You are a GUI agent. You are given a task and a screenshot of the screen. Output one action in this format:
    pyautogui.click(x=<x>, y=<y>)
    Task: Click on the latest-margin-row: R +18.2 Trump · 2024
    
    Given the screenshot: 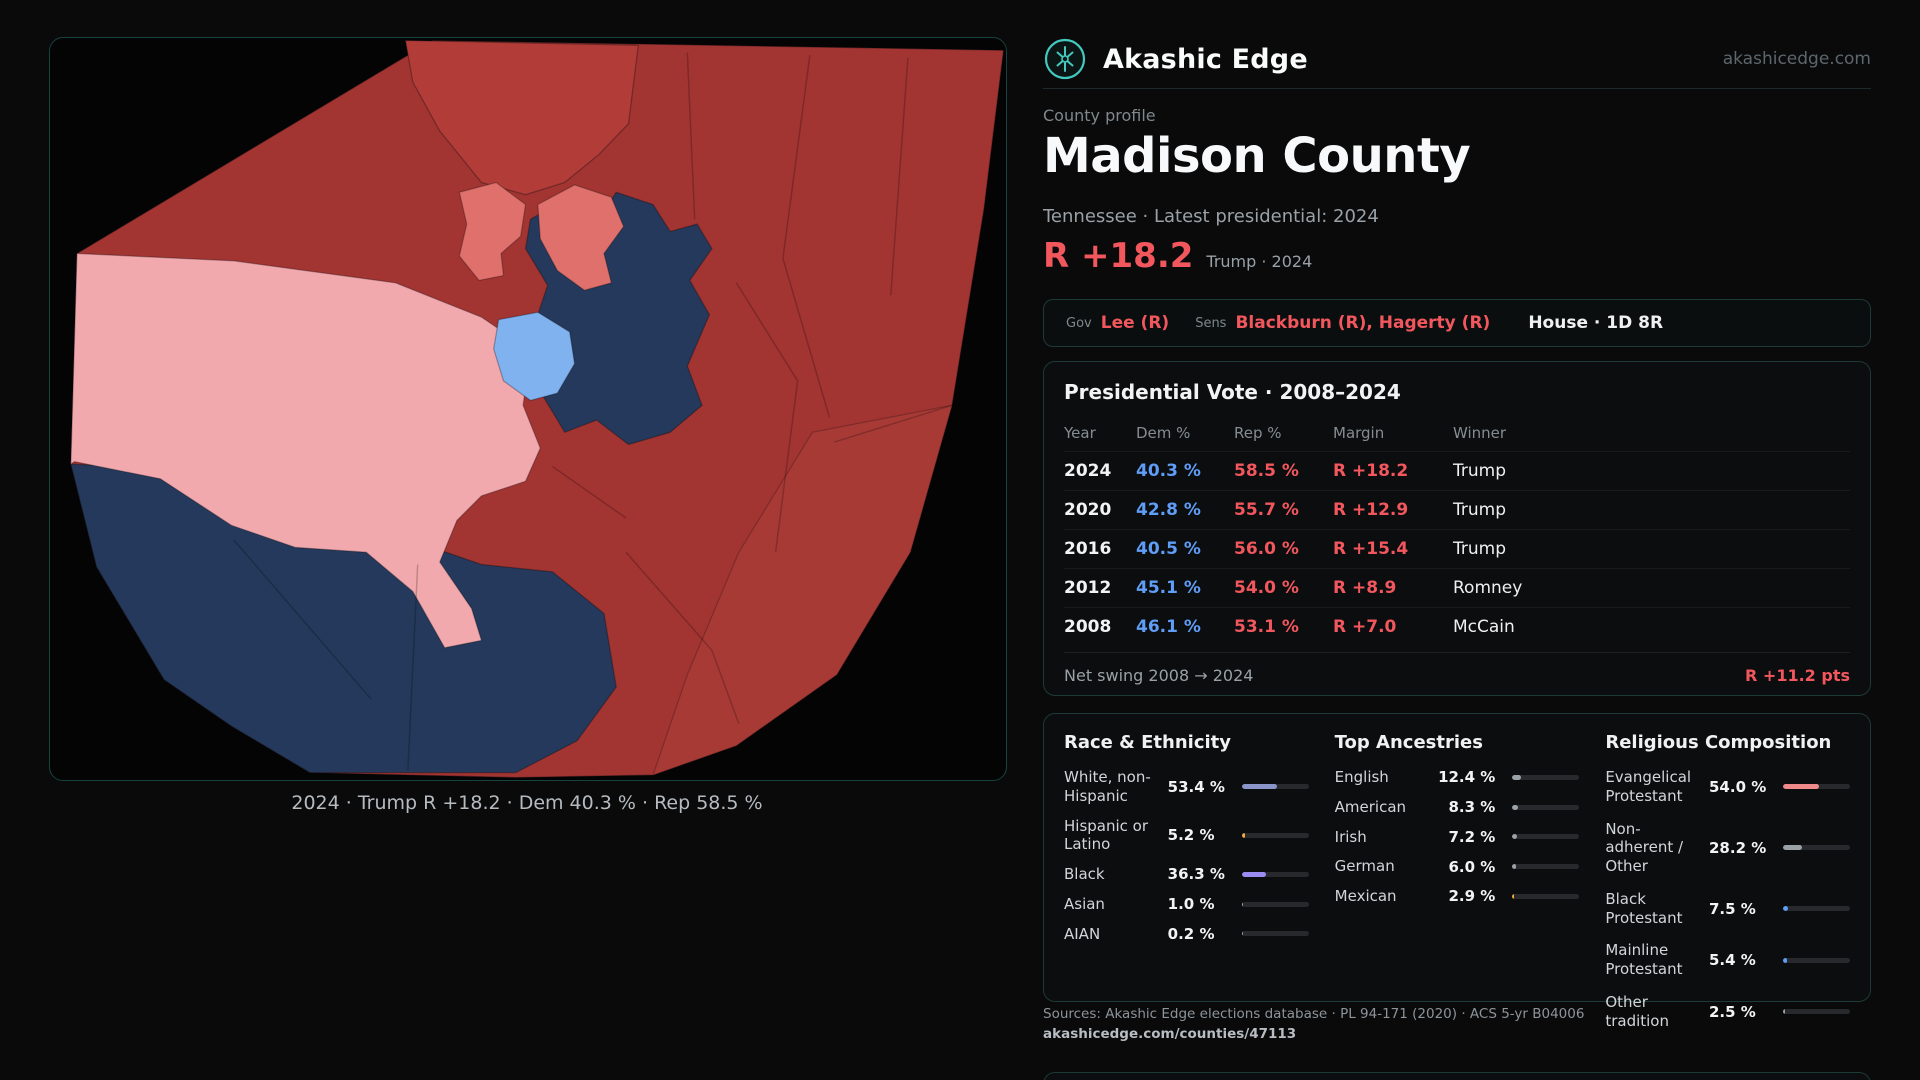 What is the action you would take?
    pyautogui.click(x=1177, y=256)
    